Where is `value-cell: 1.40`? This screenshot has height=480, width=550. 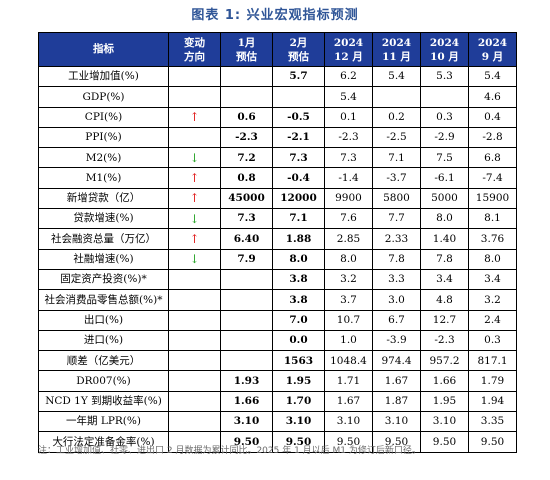
value-cell: 1.40 is located at coordinates (444, 239).